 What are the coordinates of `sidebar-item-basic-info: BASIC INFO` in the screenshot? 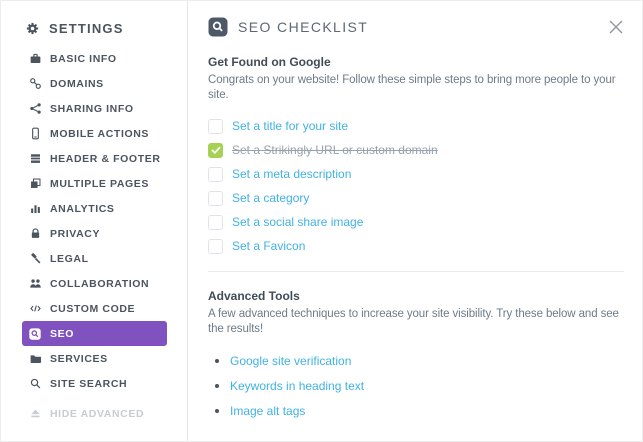 It's located at (94, 58).